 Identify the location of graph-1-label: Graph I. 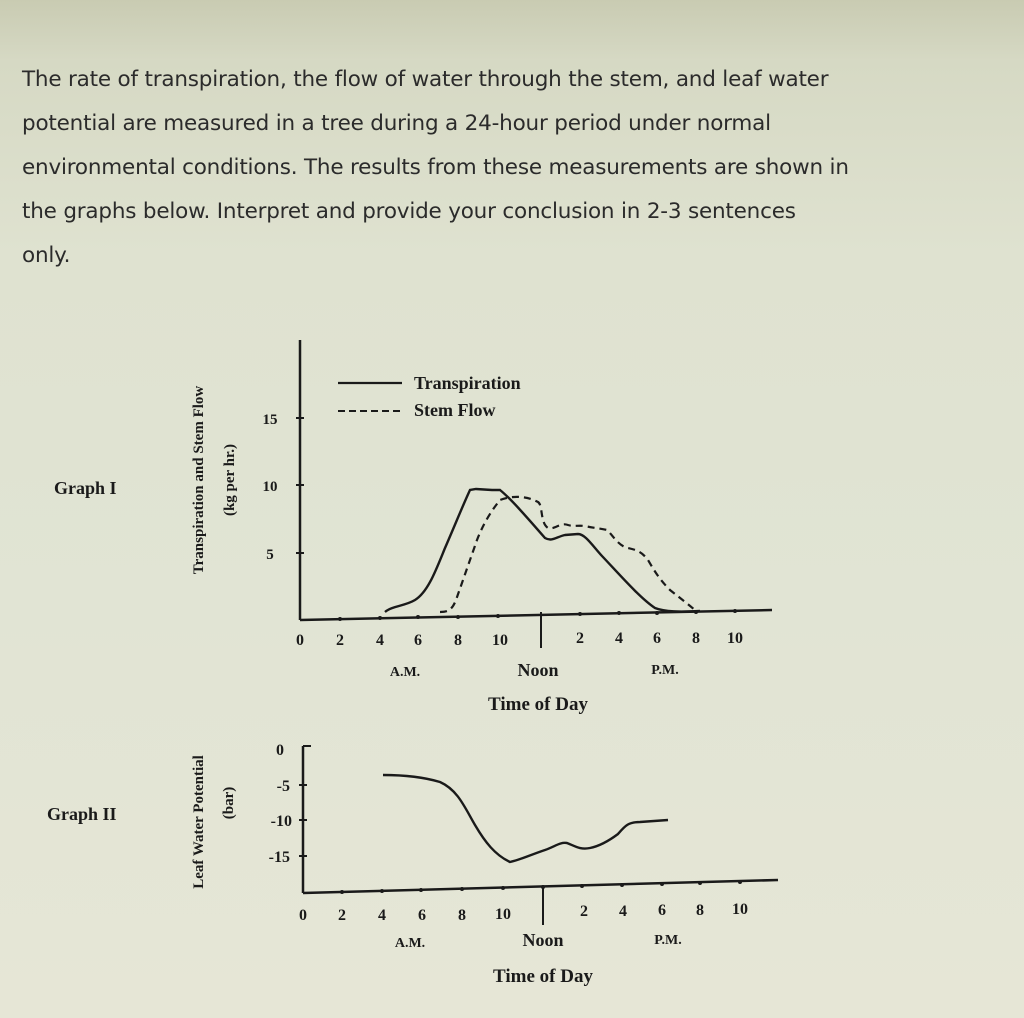
(85, 488).